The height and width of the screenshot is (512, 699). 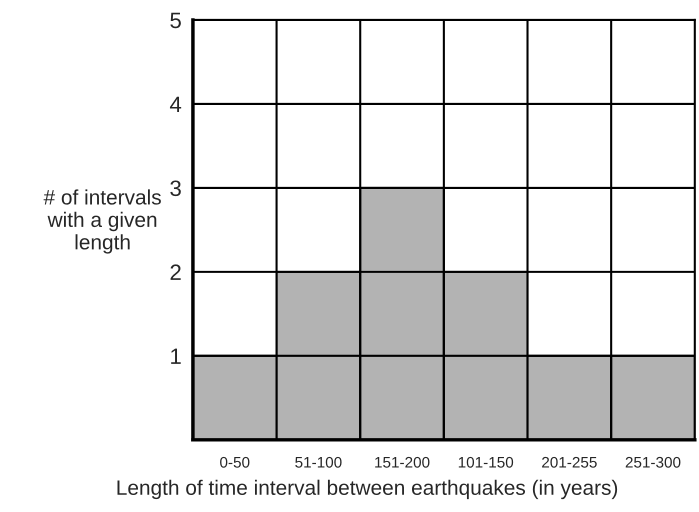 What do you see at coordinates (176, 356) in the screenshot?
I see `y-tick-label: 1` at bounding box center [176, 356].